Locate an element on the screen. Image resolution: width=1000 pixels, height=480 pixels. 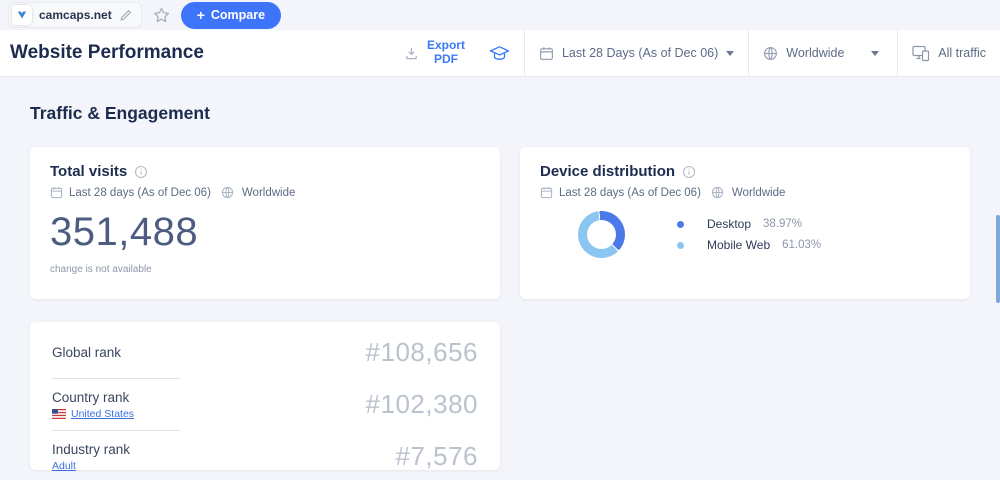
legend-item-mobile-web: Mobile Web 61.03% is located at coordinates (749, 245).